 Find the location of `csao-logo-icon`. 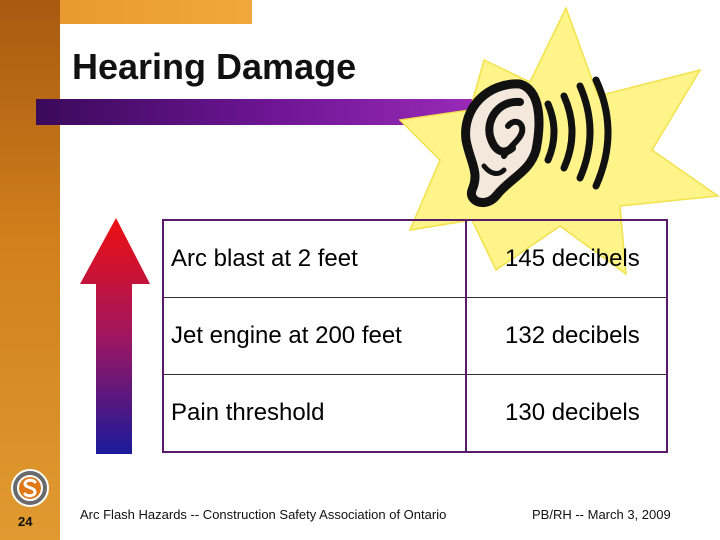

csao-logo-icon is located at coordinates (30, 488).